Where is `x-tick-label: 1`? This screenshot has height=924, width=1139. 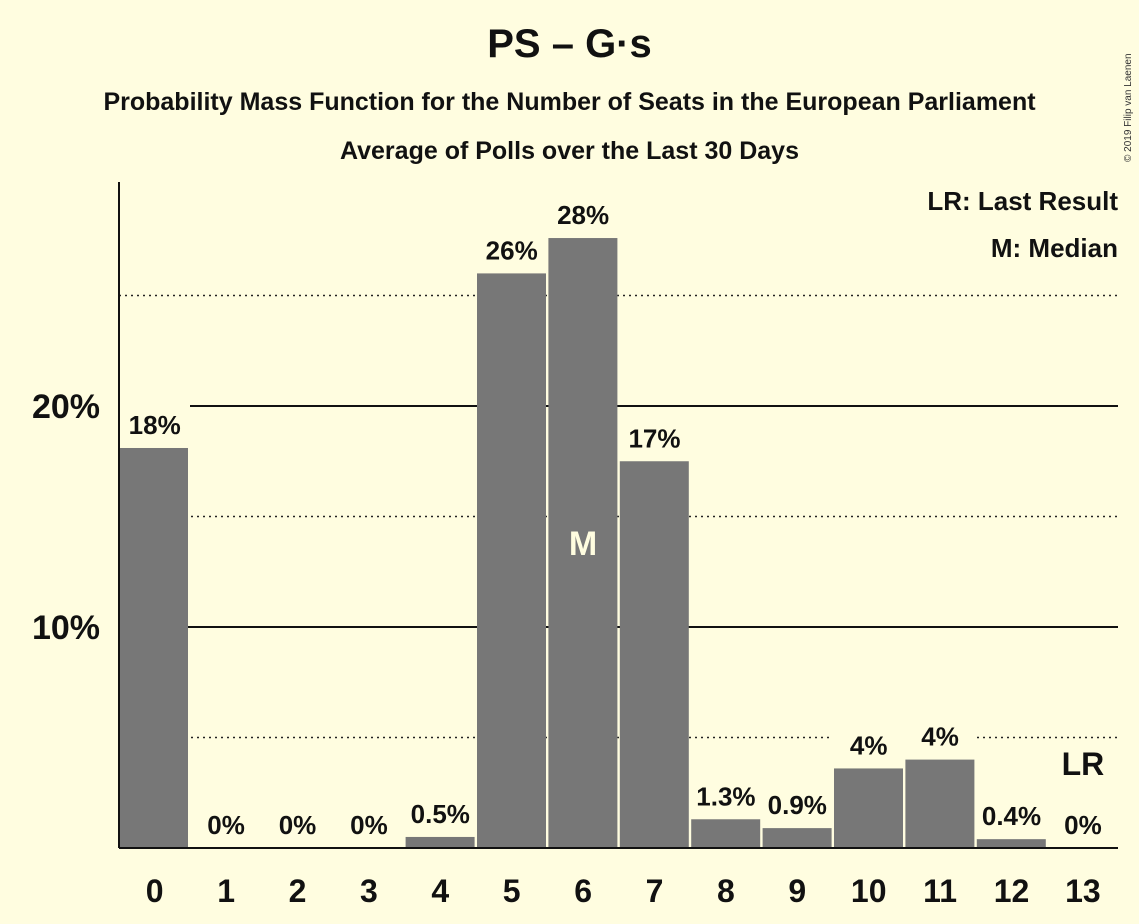 x-tick-label: 1 is located at coordinates (226, 891).